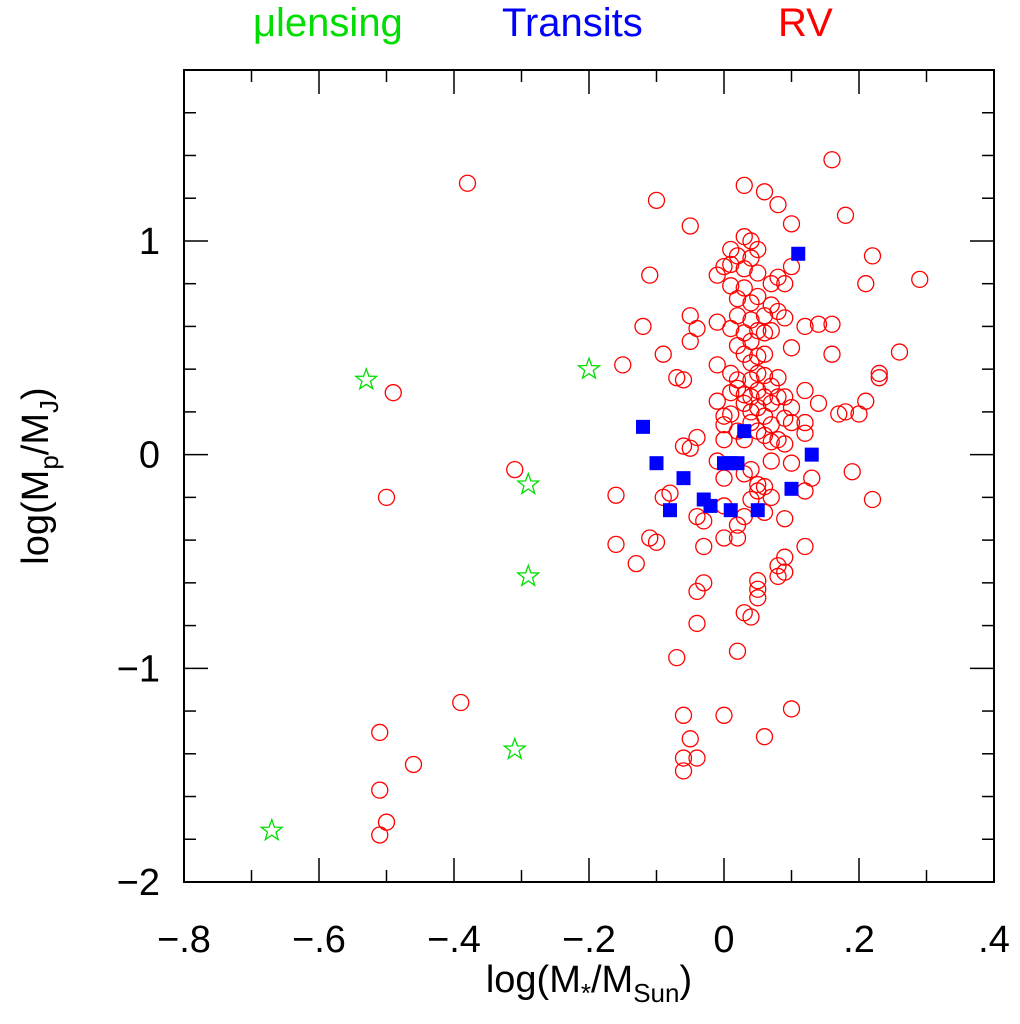  Describe the element at coordinates (589, 983) in the screenshot. I see `x-axis-label: log(M*/MSun)` at that location.